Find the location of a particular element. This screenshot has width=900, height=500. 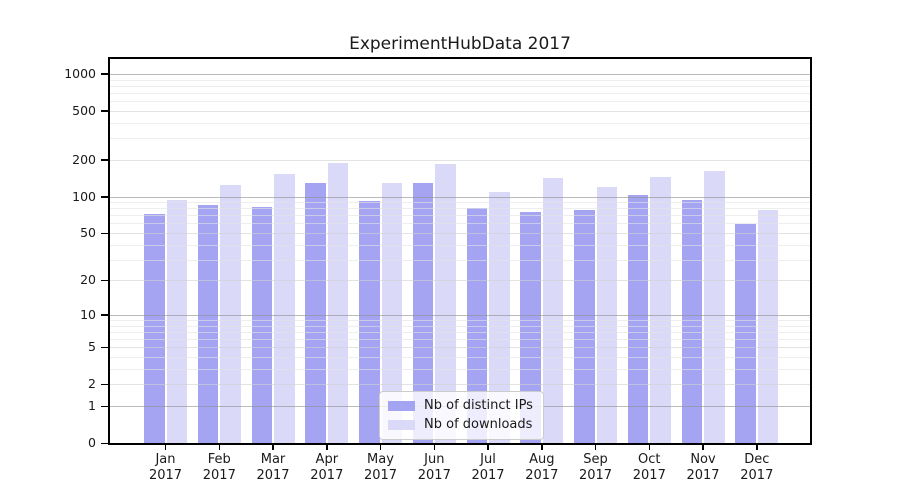

bar-distinct-ips-apr is located at coordinates (315, 312).